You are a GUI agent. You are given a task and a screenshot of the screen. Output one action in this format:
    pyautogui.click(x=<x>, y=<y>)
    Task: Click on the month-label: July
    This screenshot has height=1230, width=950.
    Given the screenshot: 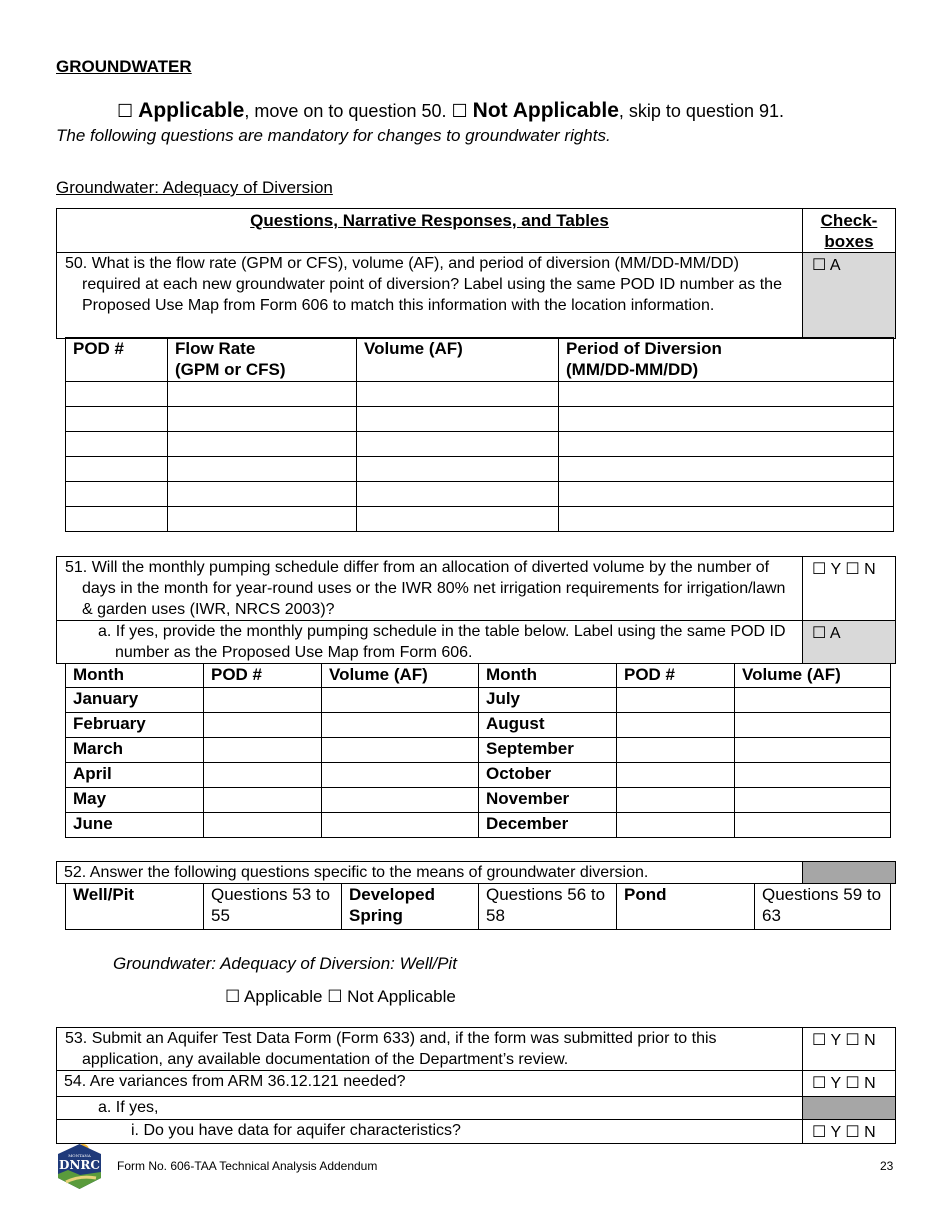 What is the action you would take?
    pyautogui.click(x=547, y=700)
    